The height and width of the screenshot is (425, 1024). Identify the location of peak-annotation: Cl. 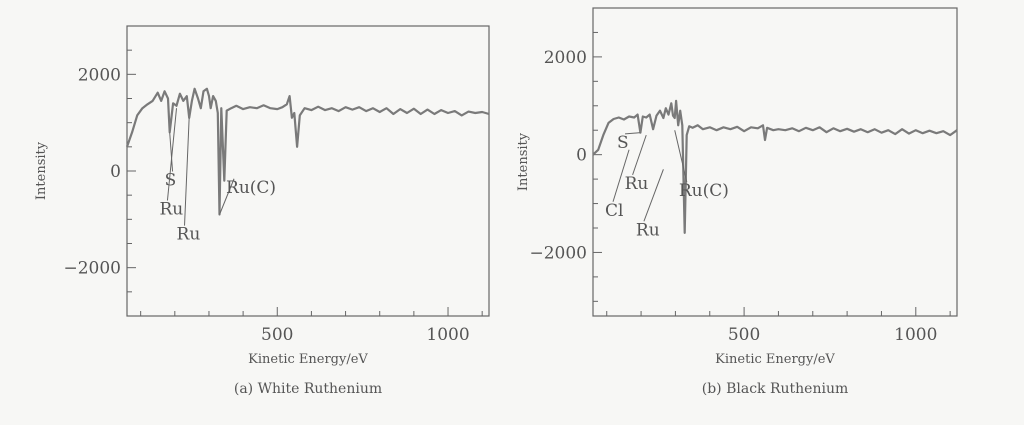
(614, 211).